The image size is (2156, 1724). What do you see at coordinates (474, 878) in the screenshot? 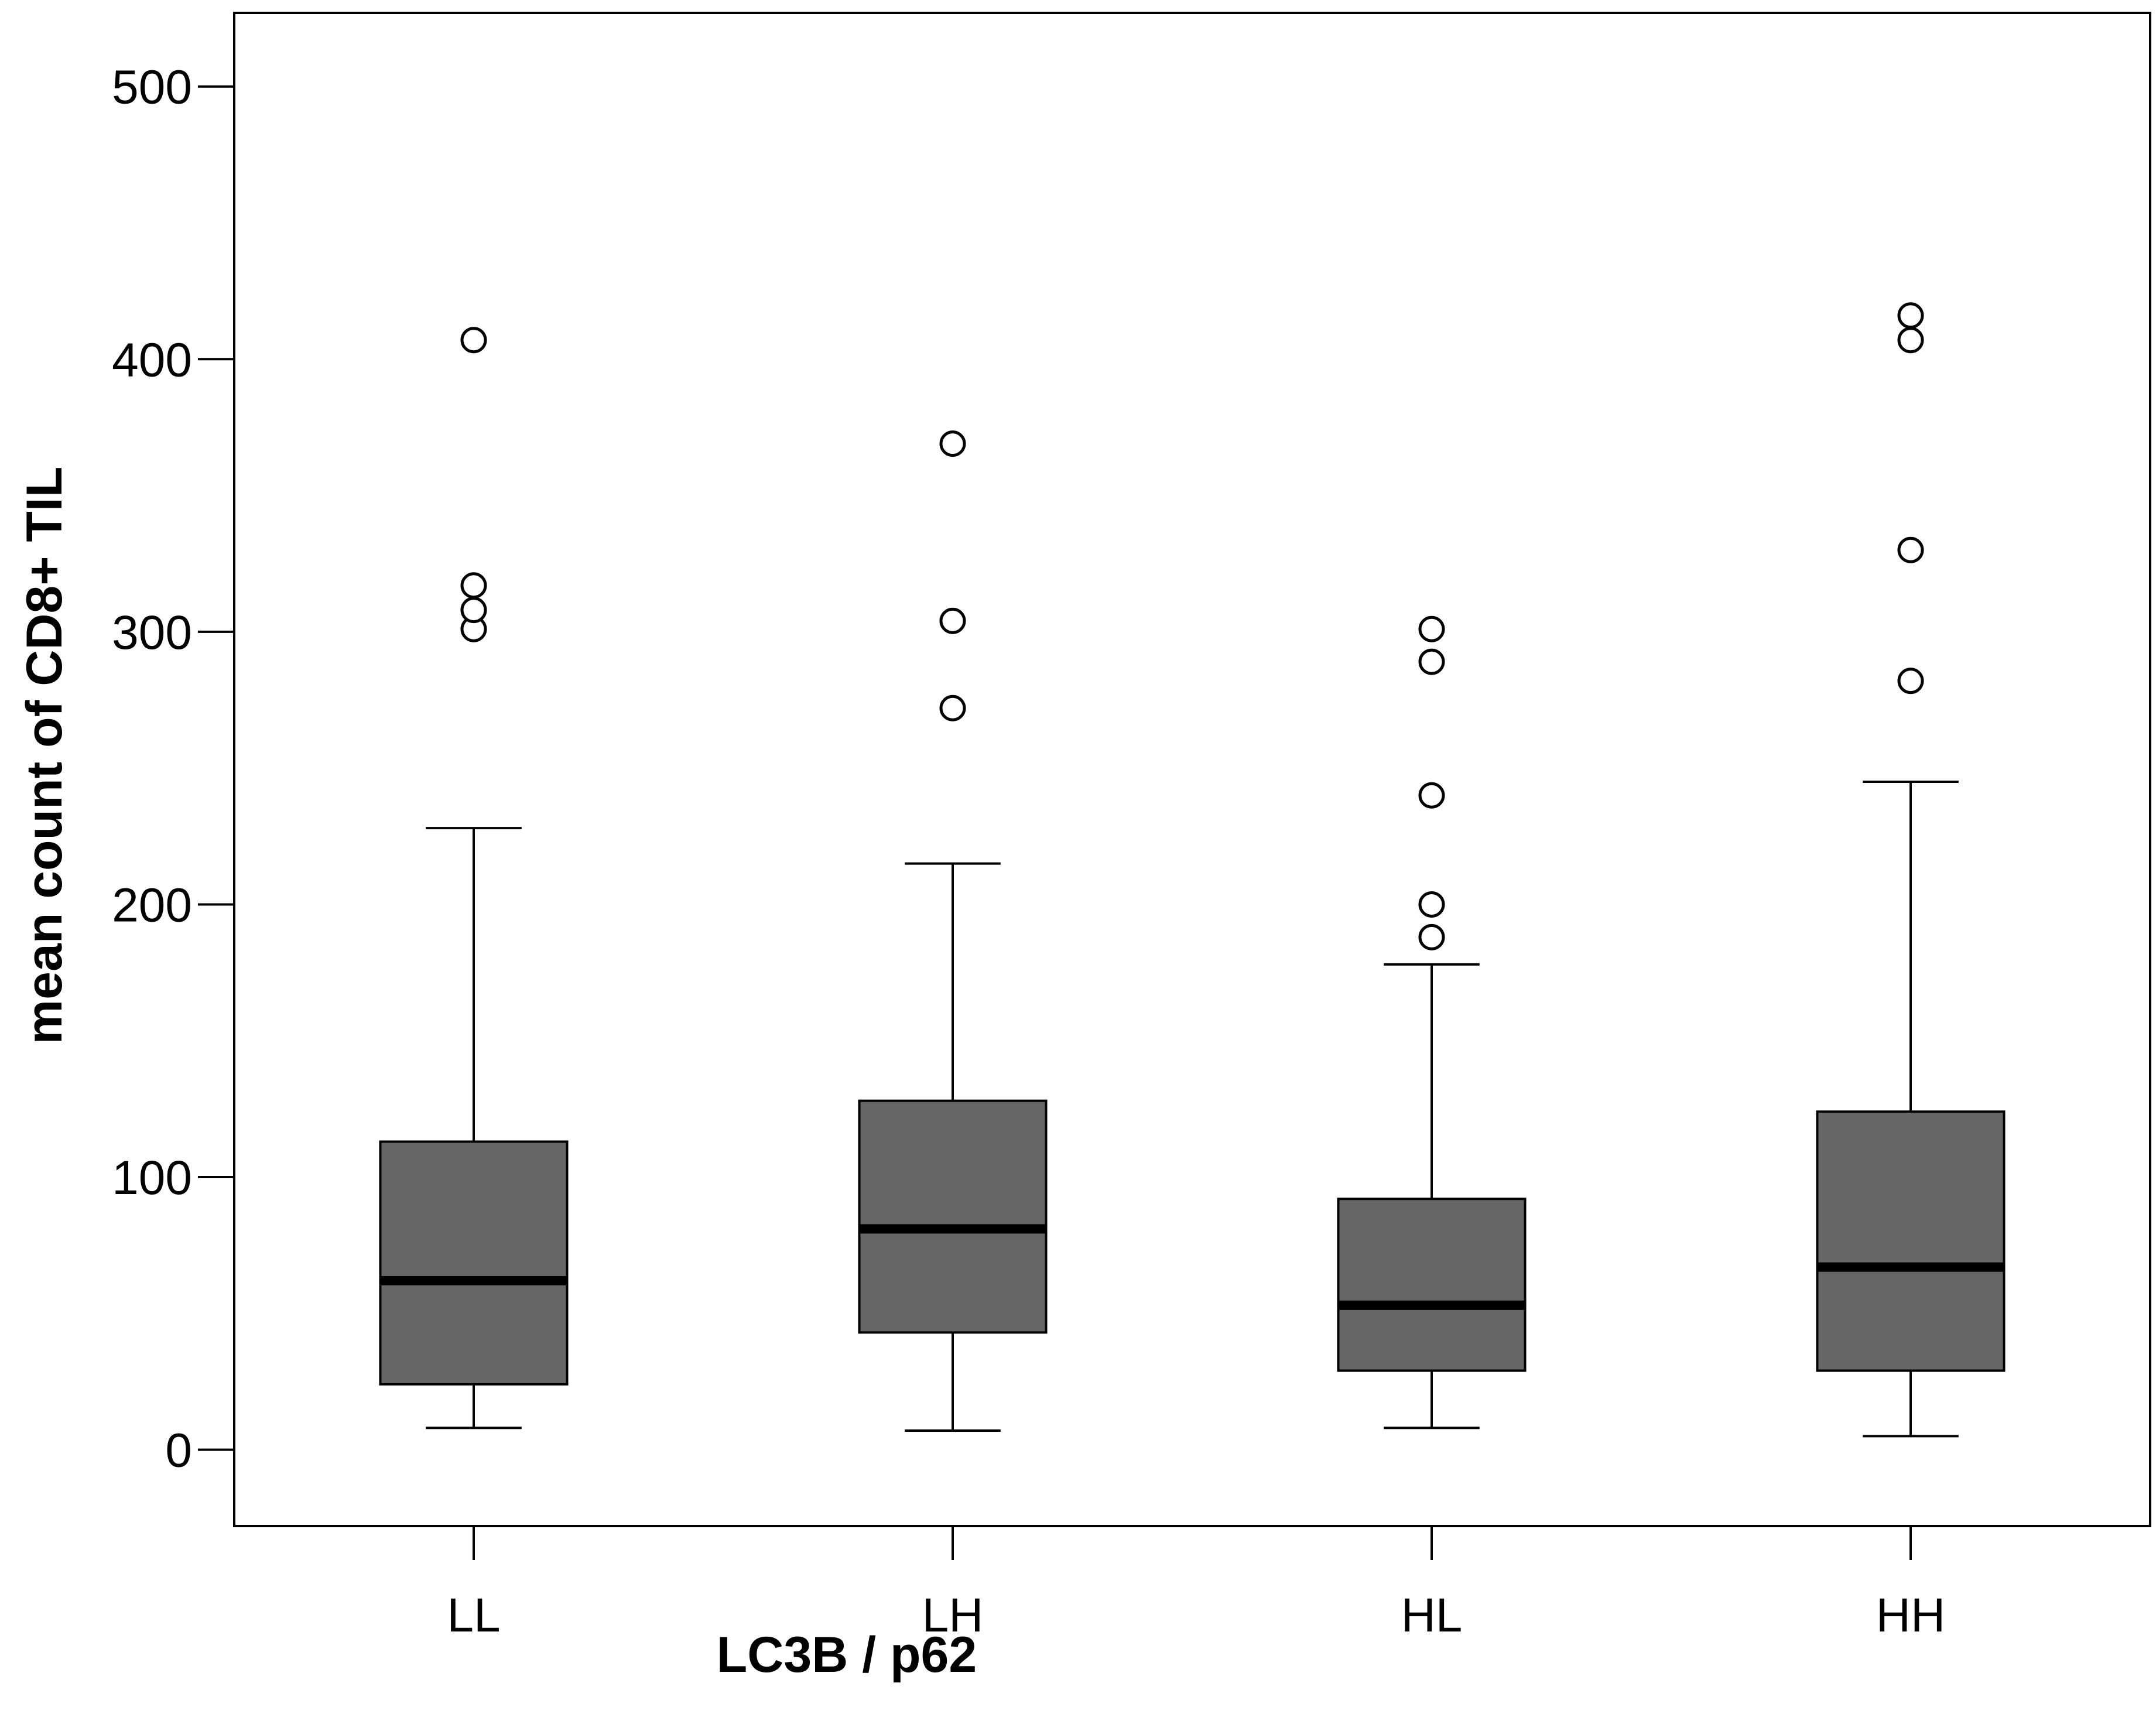
I see `box-ll` at bounding box center [474, 878].